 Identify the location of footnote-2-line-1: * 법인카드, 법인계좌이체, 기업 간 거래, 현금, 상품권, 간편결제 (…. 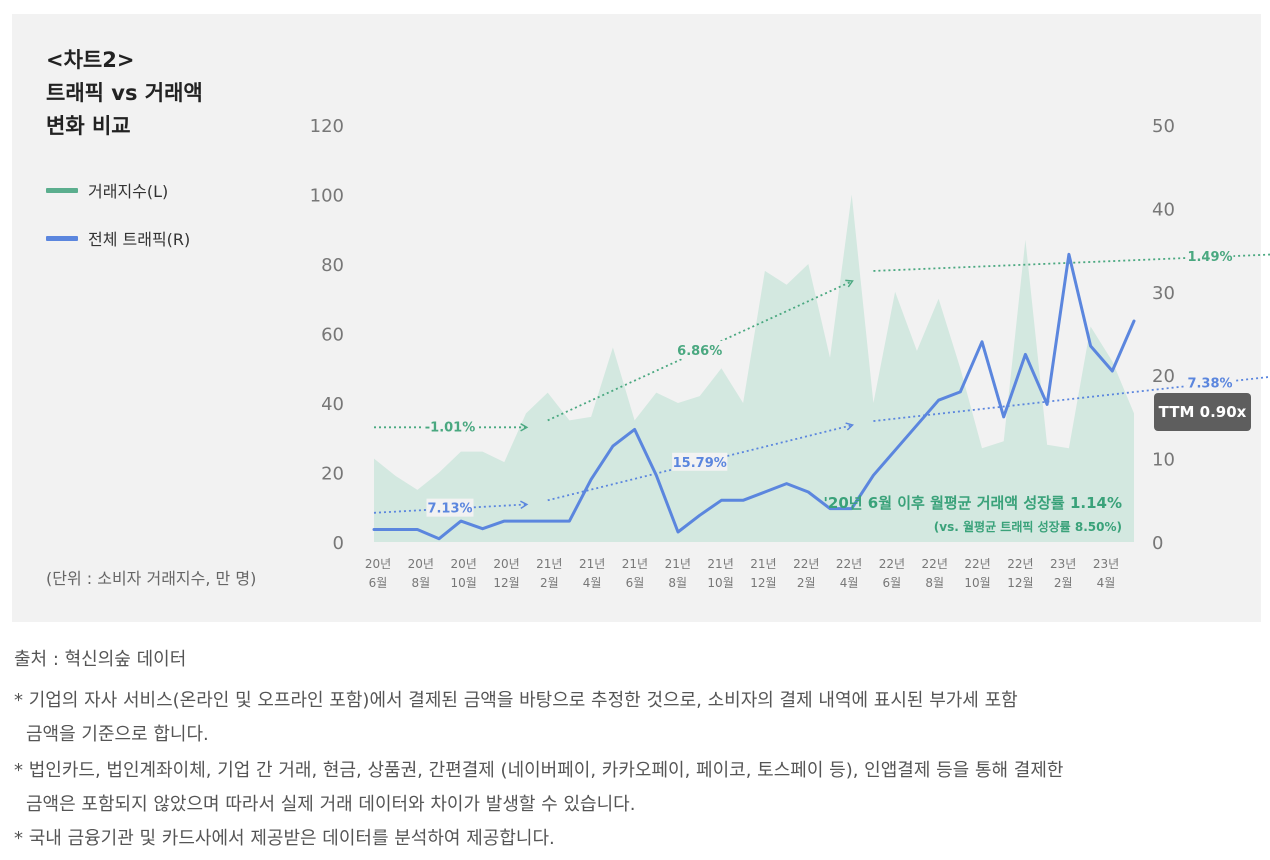
(539, 770).